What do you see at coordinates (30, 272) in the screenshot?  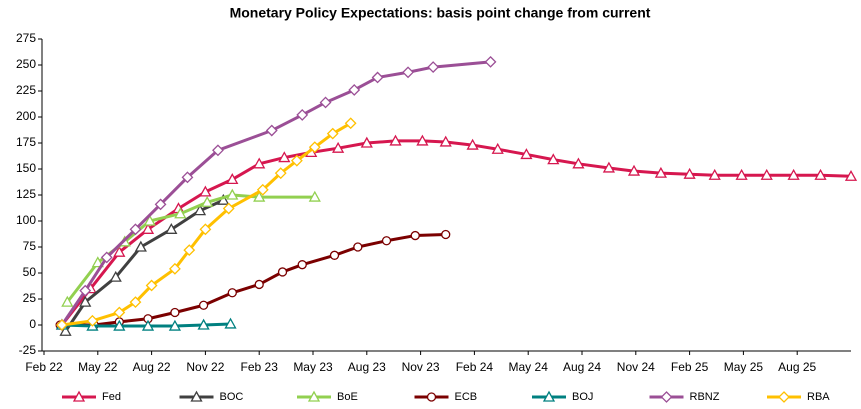 I see `y-tick-label: 50` at bounding box center [30, 272].